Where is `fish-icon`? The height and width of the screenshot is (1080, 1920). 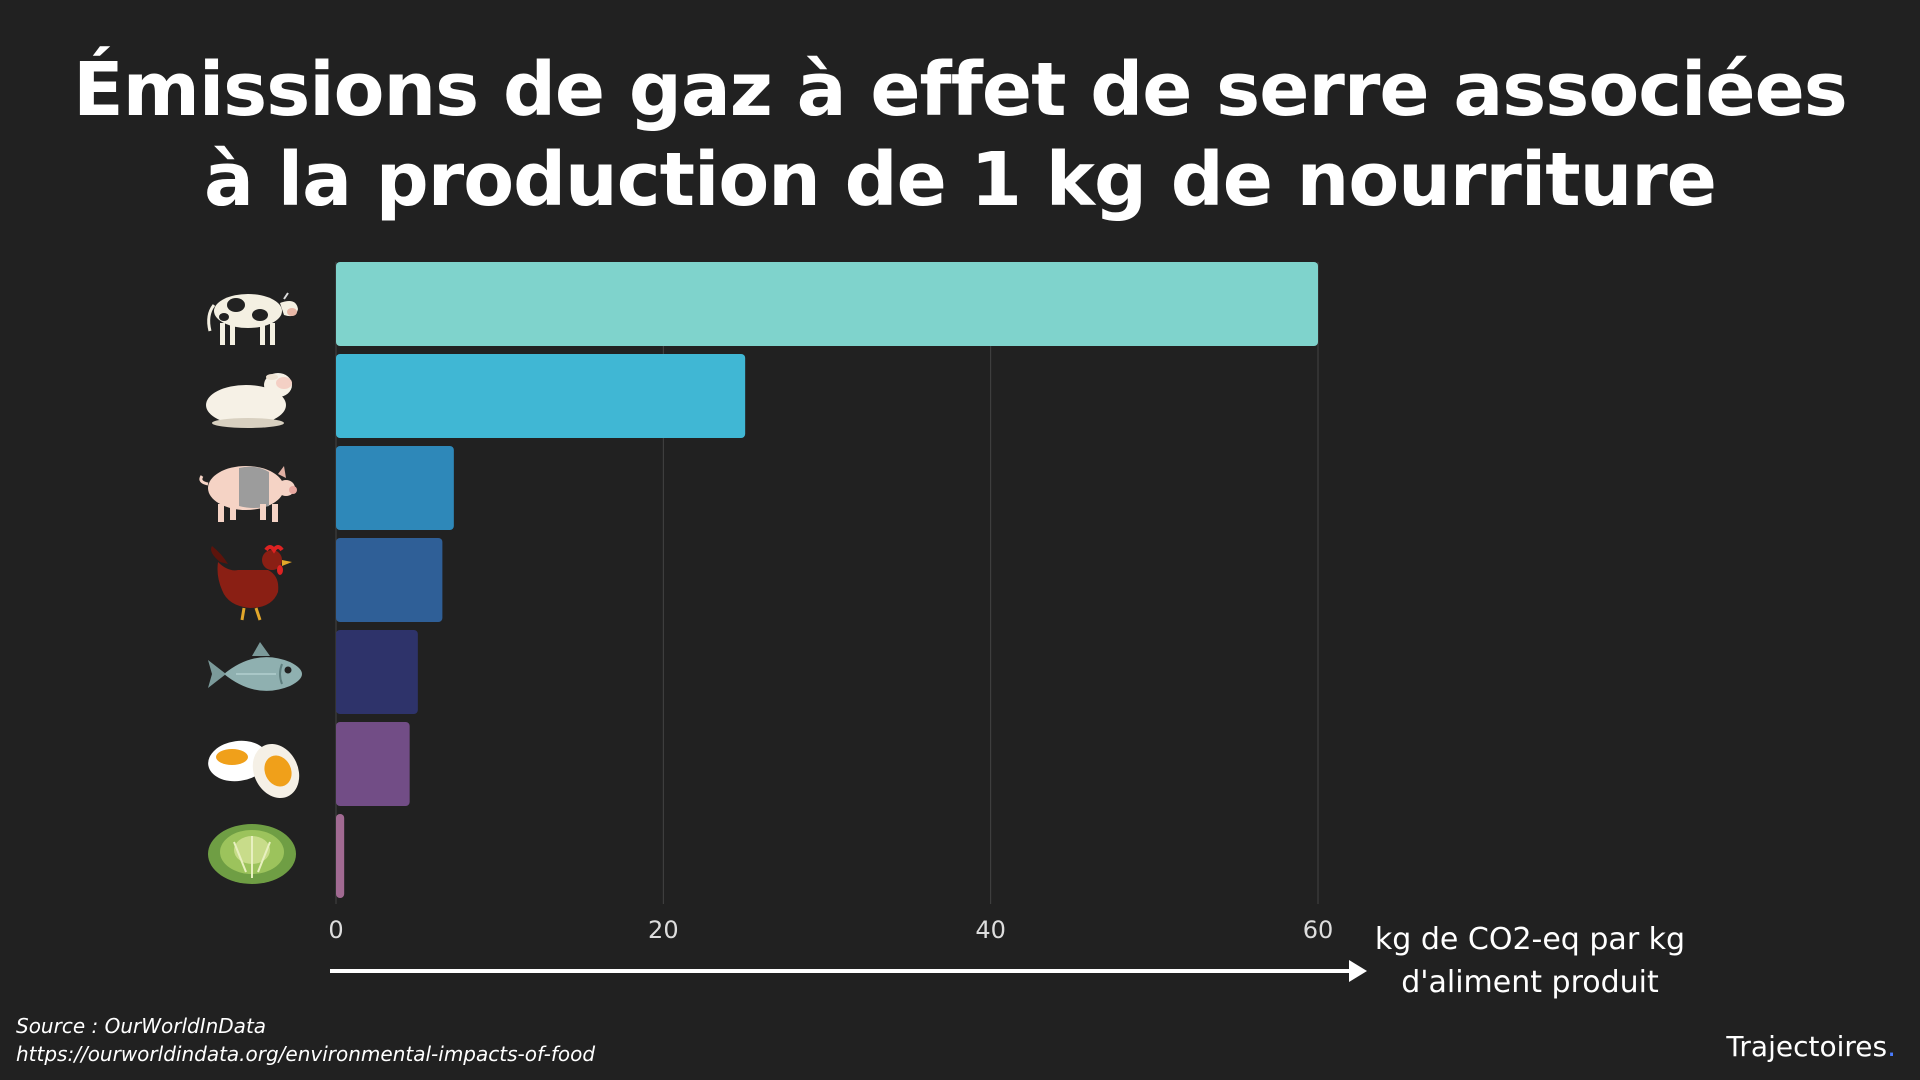 fish-icon is located at coordinates (261, 674).